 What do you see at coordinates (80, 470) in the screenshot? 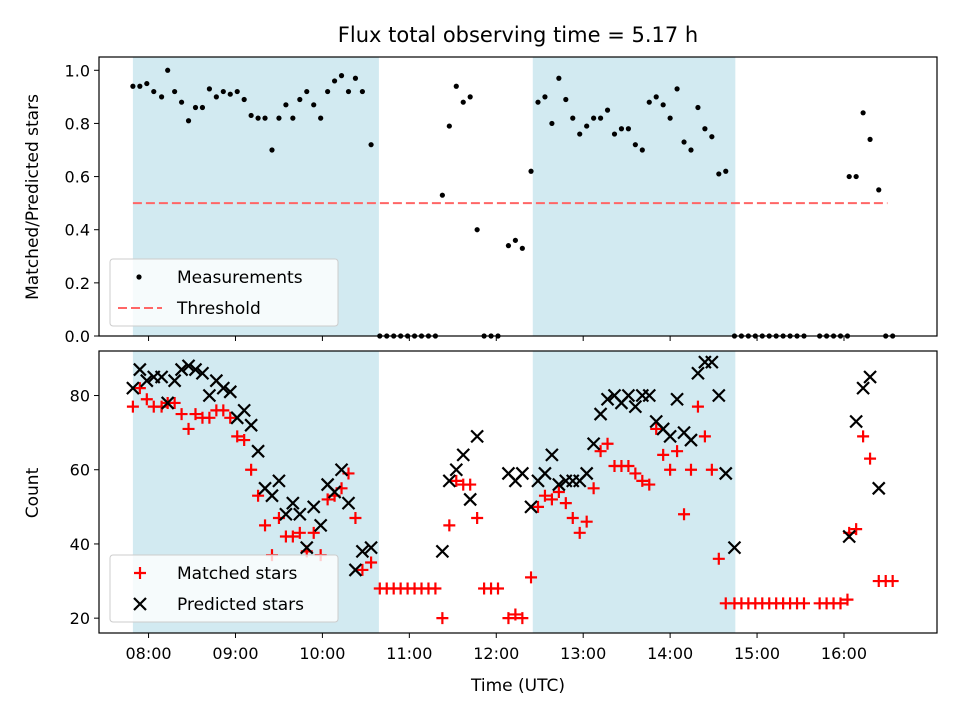
I see `counts-y-tick-label: 60` at bounding box center [80, 470].